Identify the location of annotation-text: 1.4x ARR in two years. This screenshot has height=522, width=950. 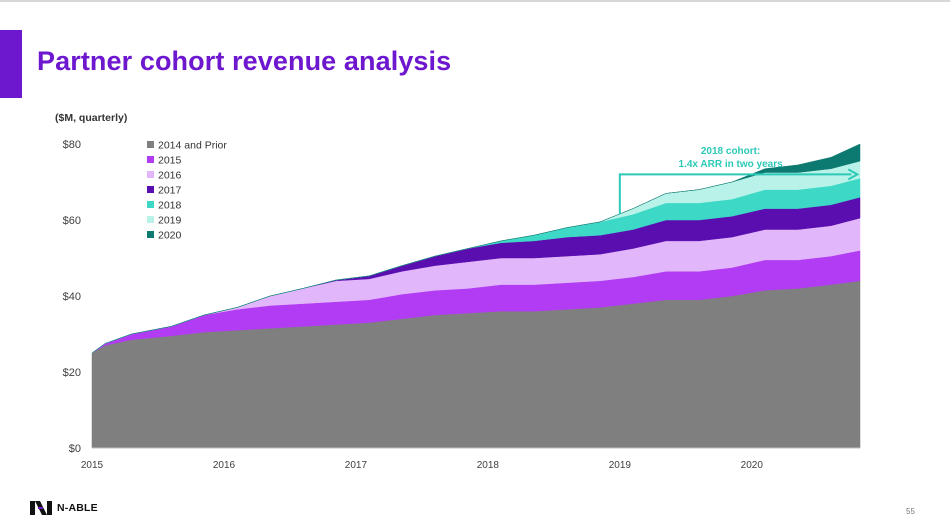
(731, 164).